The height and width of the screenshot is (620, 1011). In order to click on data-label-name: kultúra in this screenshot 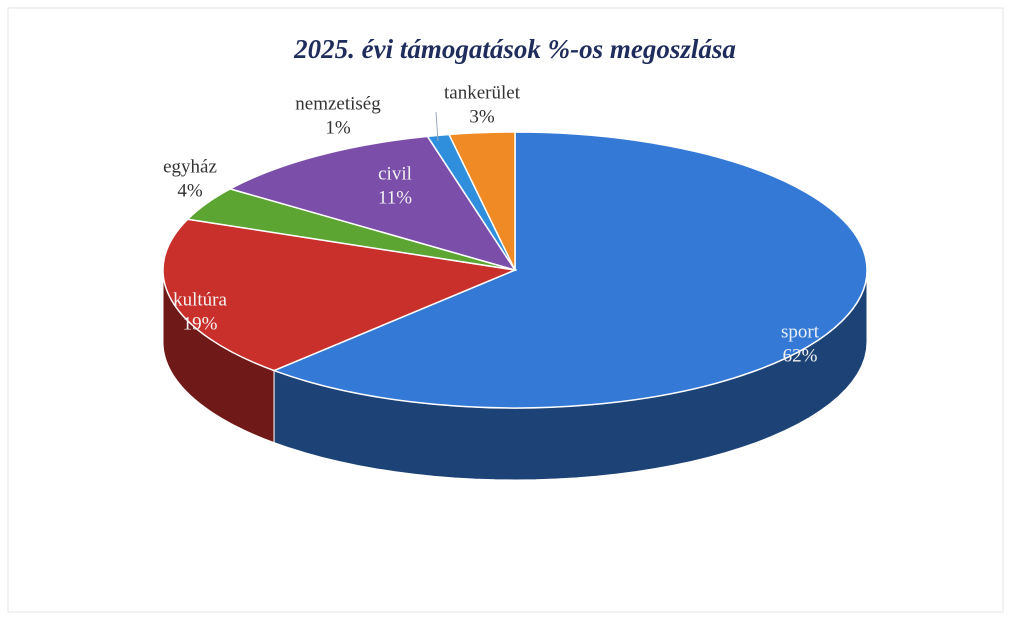, I will do `click(200, 299)`.